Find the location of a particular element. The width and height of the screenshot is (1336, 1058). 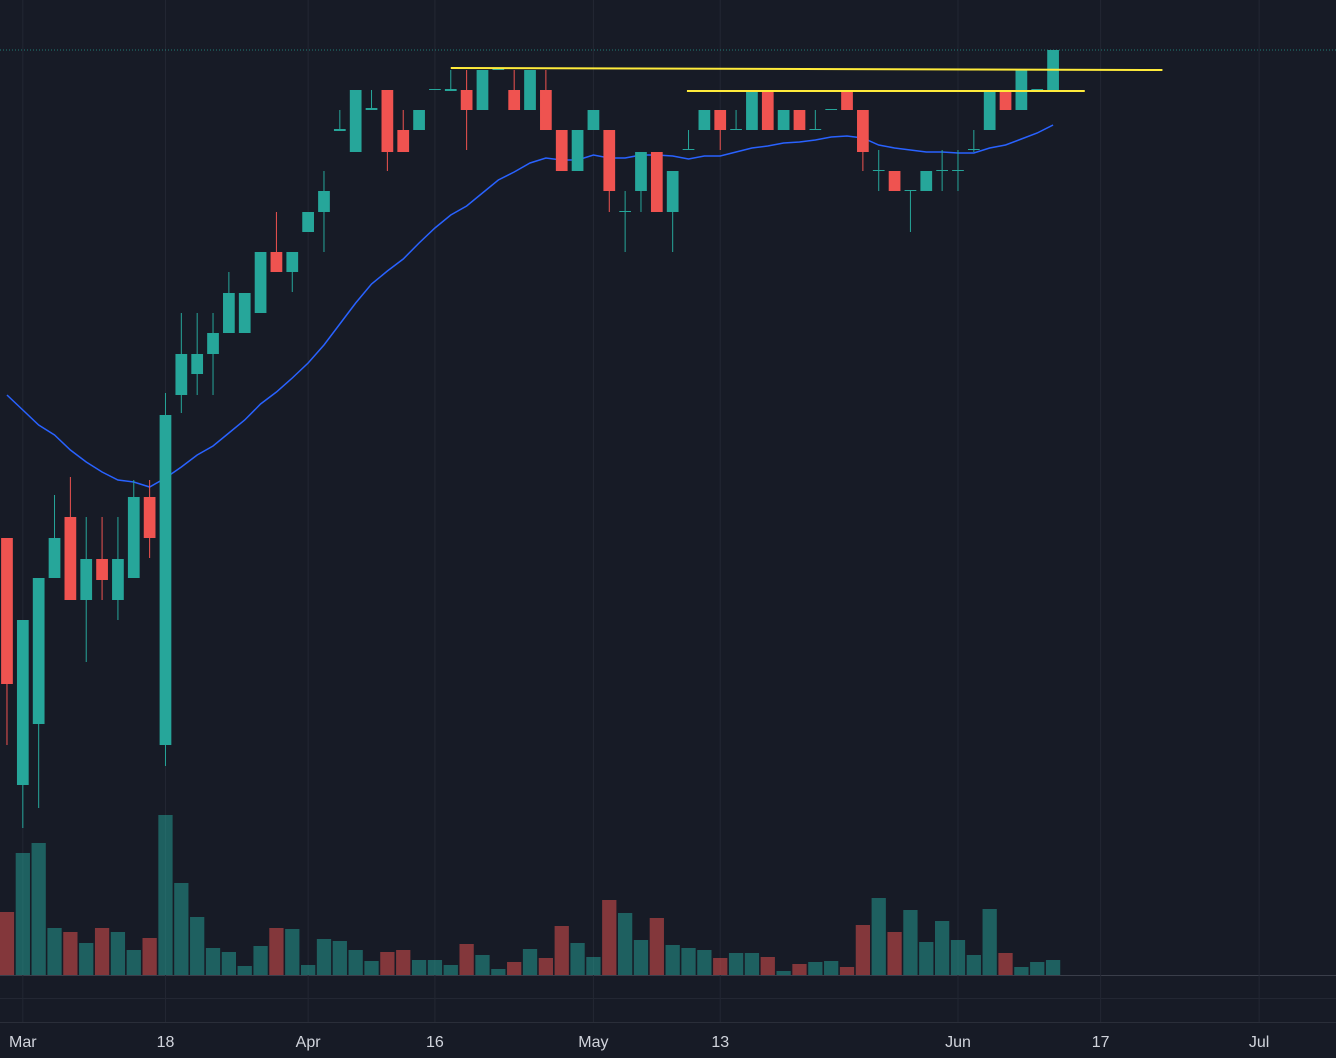

x-tick-label: Jul is located at coordinates (1259, 1042).